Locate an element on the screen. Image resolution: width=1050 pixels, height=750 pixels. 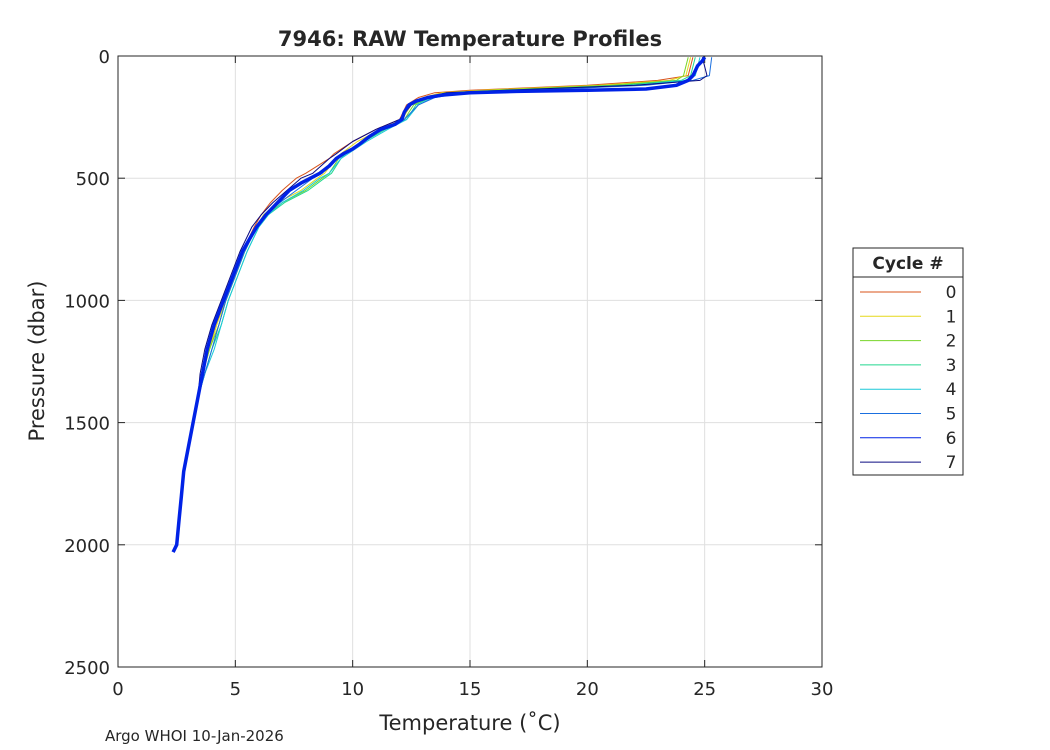
legend-label-cycle-4: 4 is located at coordinates (951, 390).